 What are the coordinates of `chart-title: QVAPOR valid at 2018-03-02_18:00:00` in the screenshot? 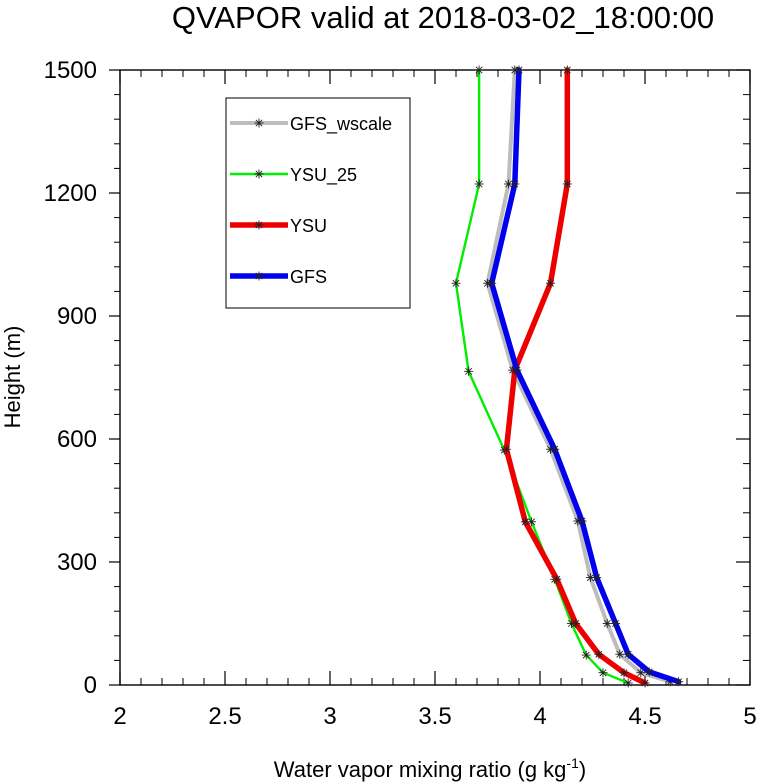 It's located at (443, 17).